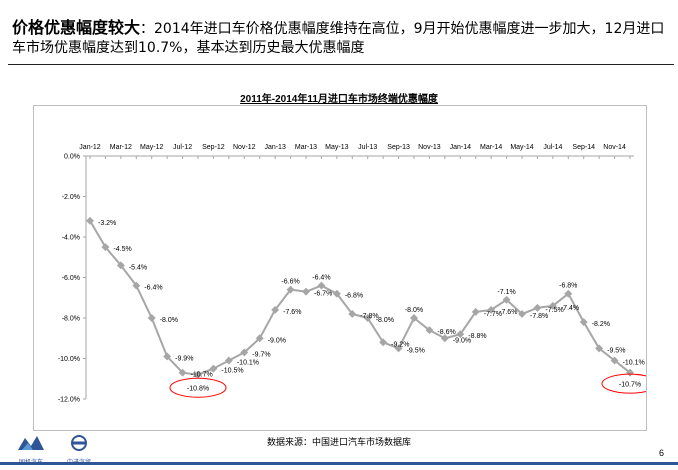 The height and width of the screenshot is (470, 678). Describe the element at coordinates (336, 147) in the screenshot. I see `x-tick-label: May-13` at that location.